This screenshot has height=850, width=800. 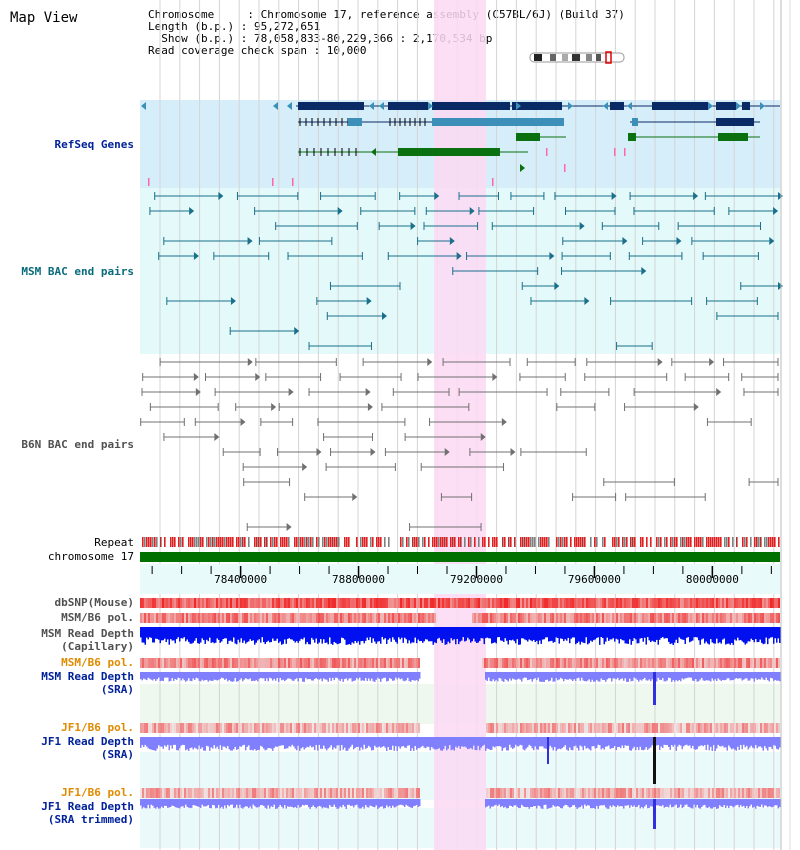 I want to click on repeat-element, so click(x=413, y=542).